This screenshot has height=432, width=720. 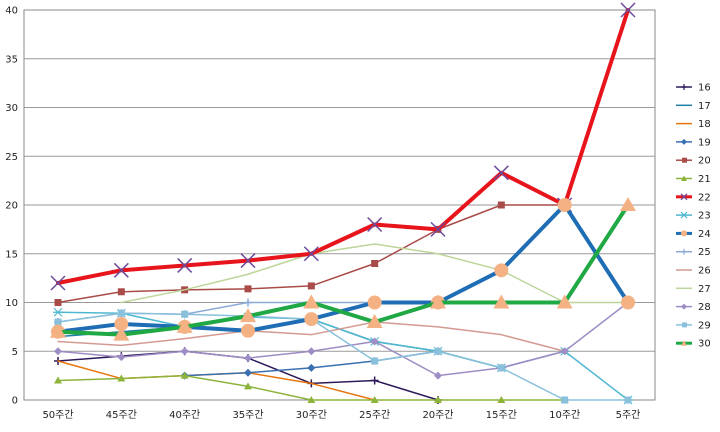 I want to click on legend-label: 16, so click(x=704, y=88).